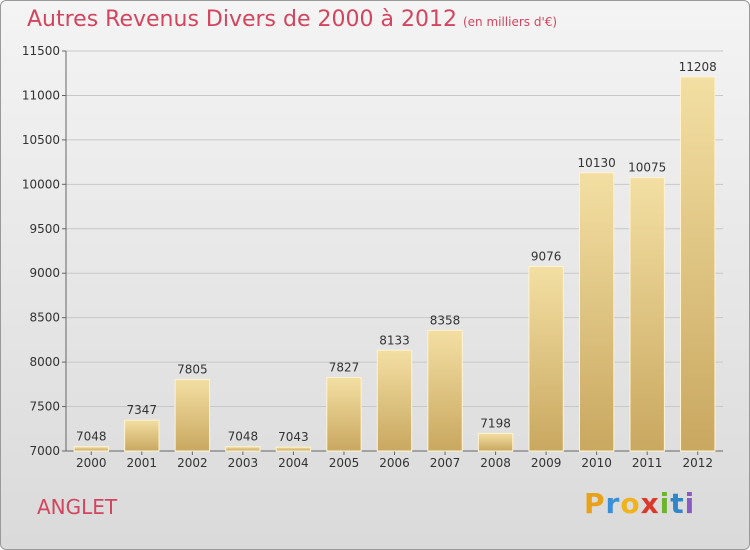 Image resolution: width=750 pixels, height=550 pixels. Describe the element at coordinates (41, 95) in the screenshot. I see `y-tick-label: 11000` at that location.